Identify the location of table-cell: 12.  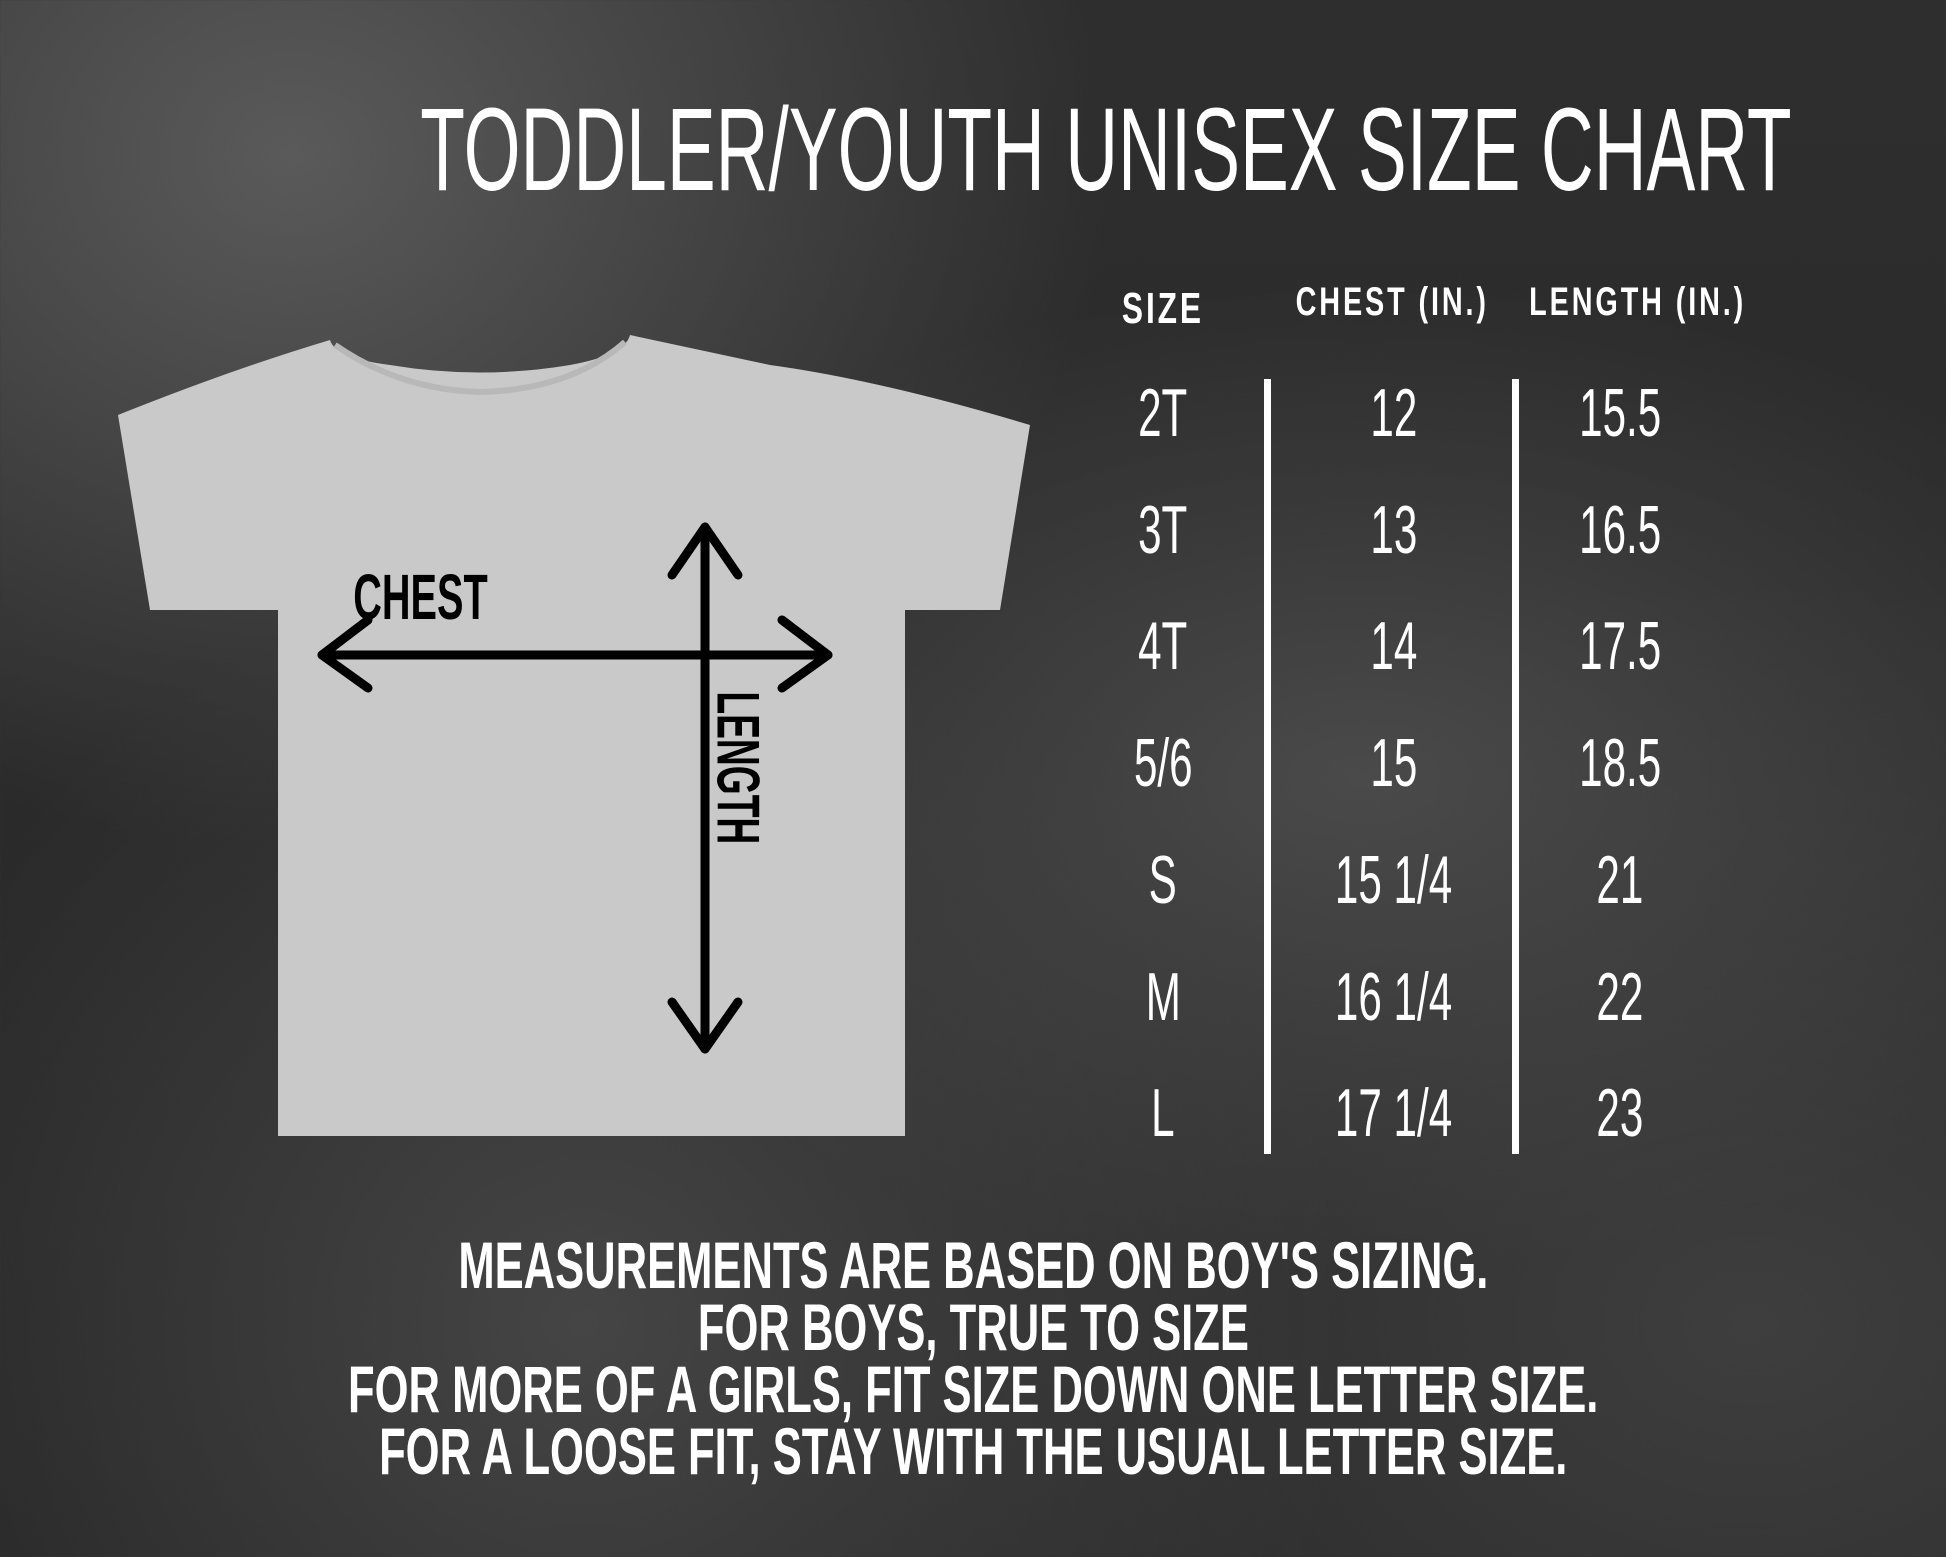
(1394, 413).